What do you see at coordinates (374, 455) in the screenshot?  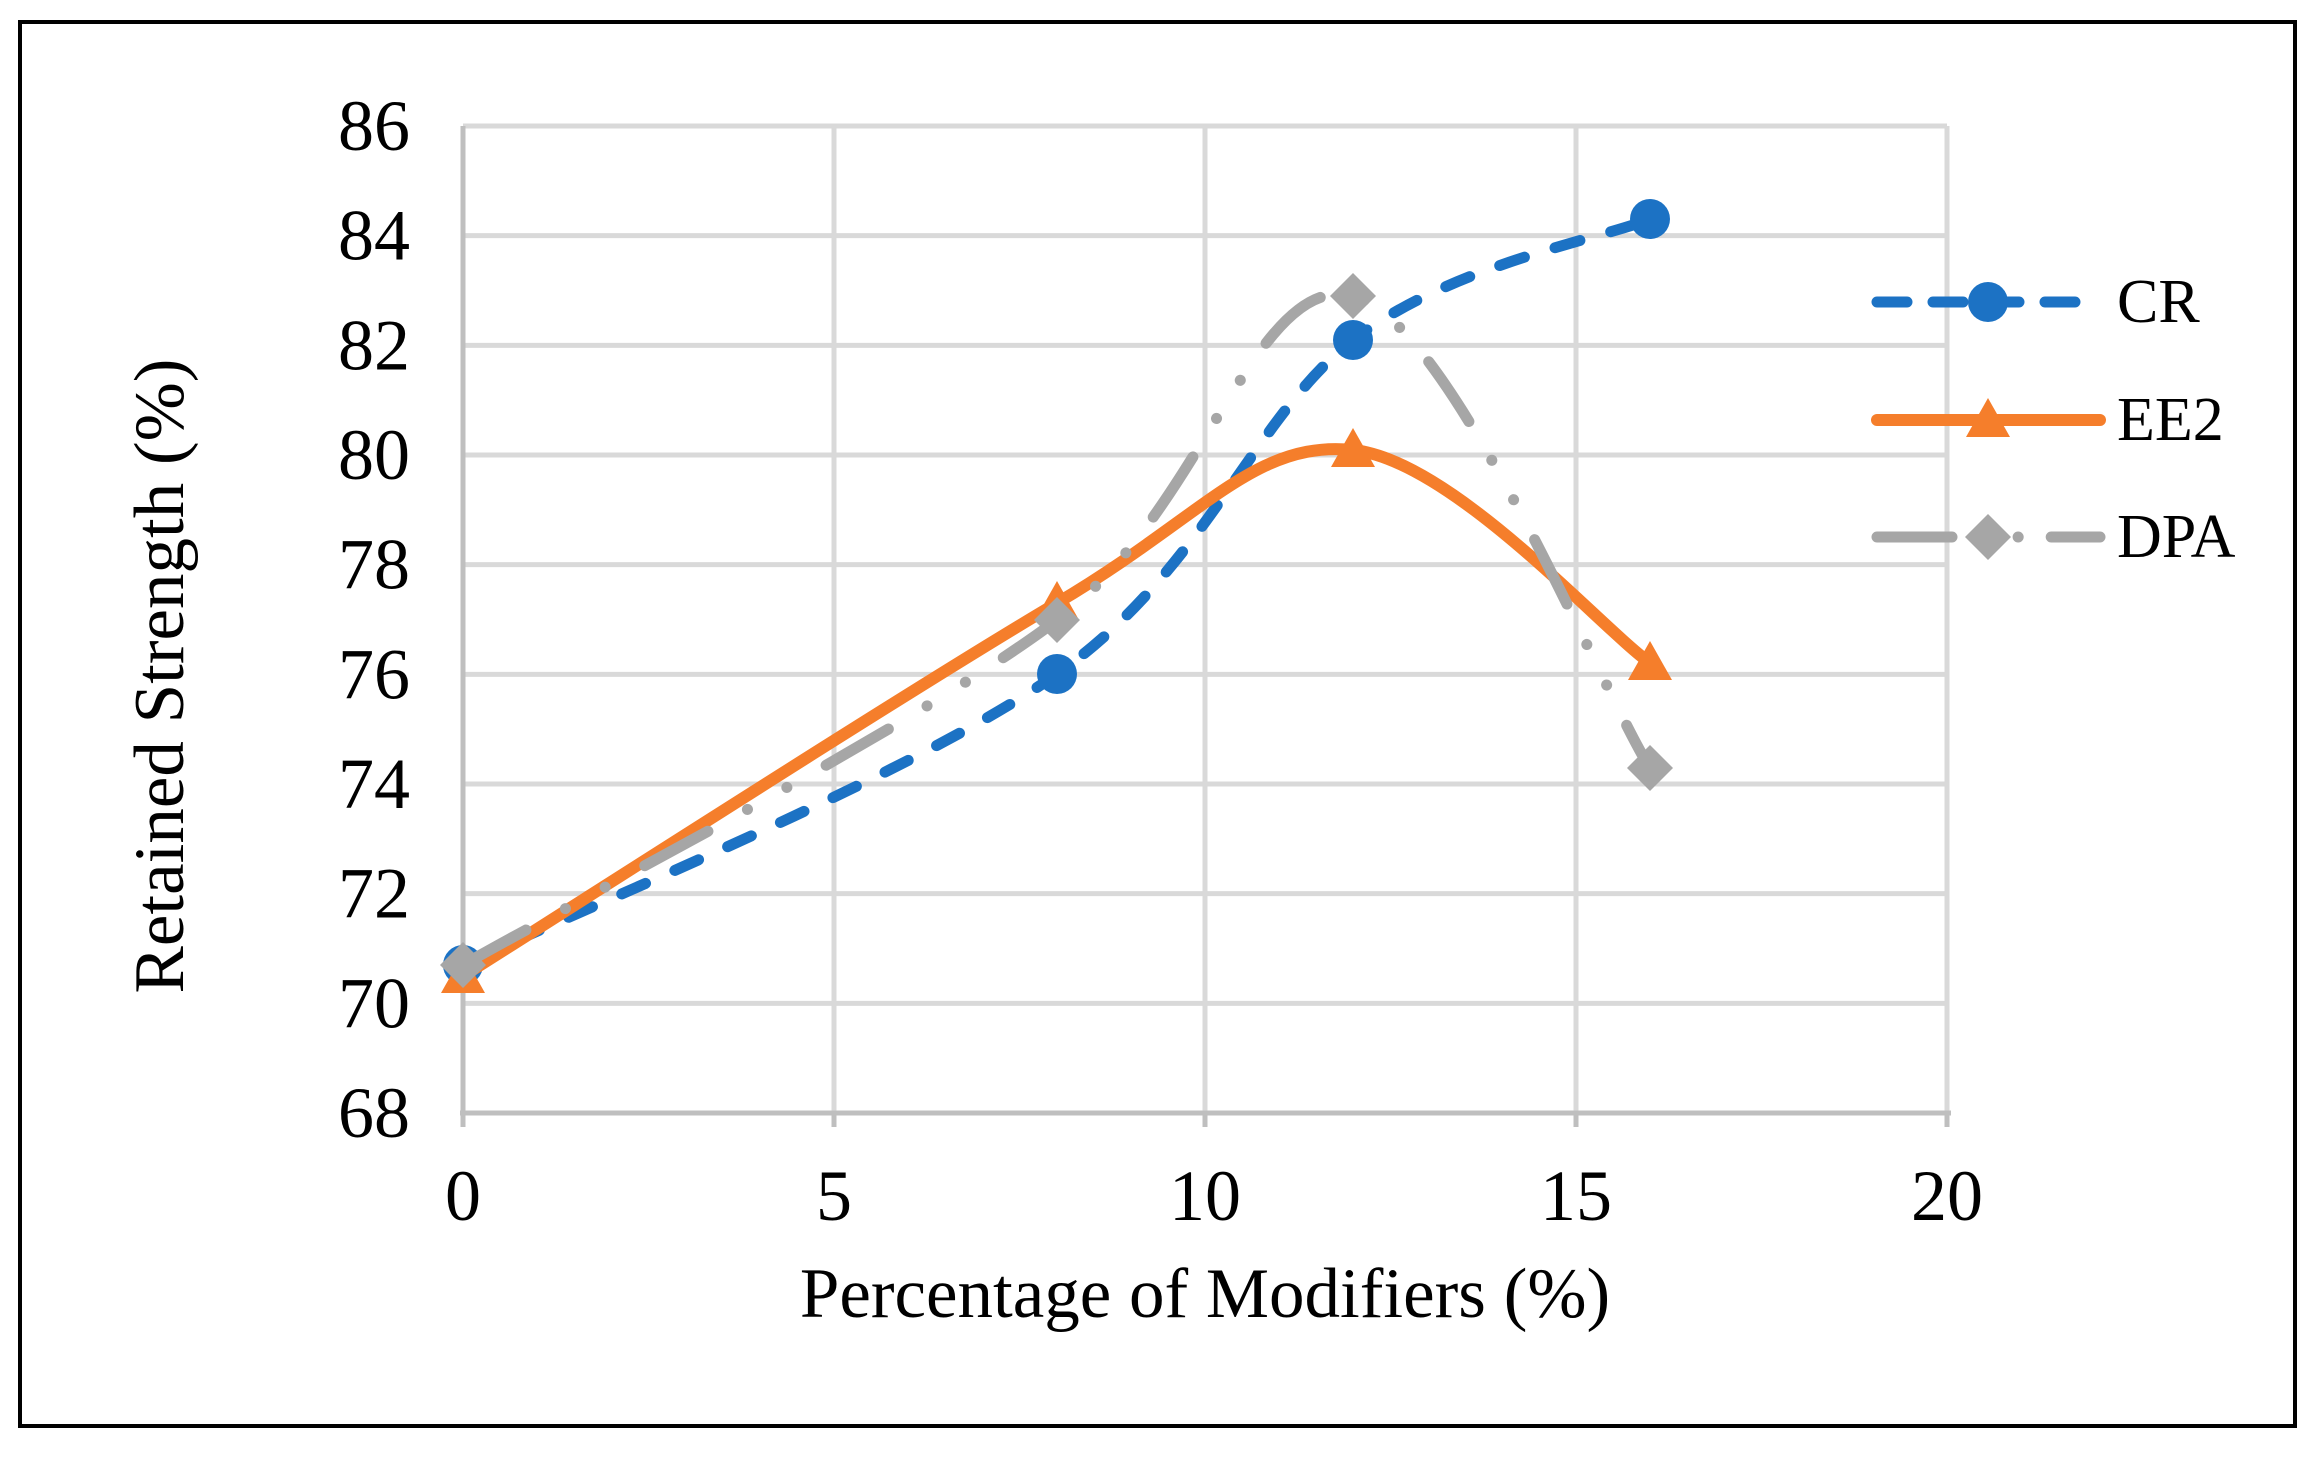 I see `y-tick-label: 80` at bounding box center [374, 455].